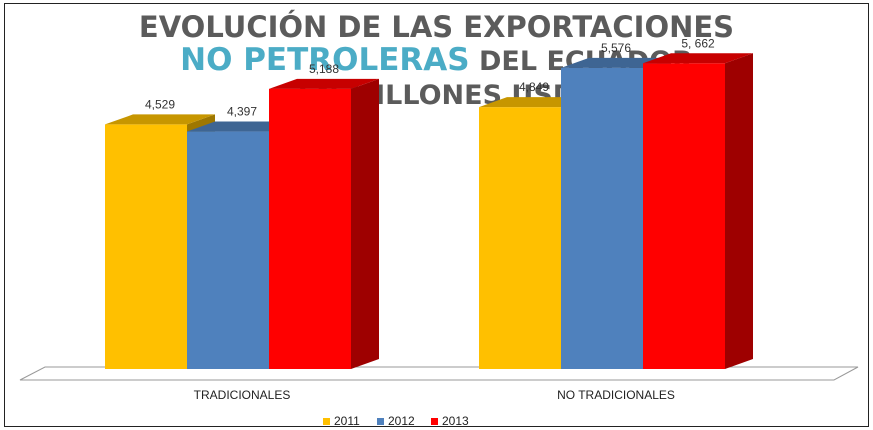  What do you see at coordinates (455, 421) in the screenshot?
I see `legend-label-2013: 2013` at bounding box center [455, 421].